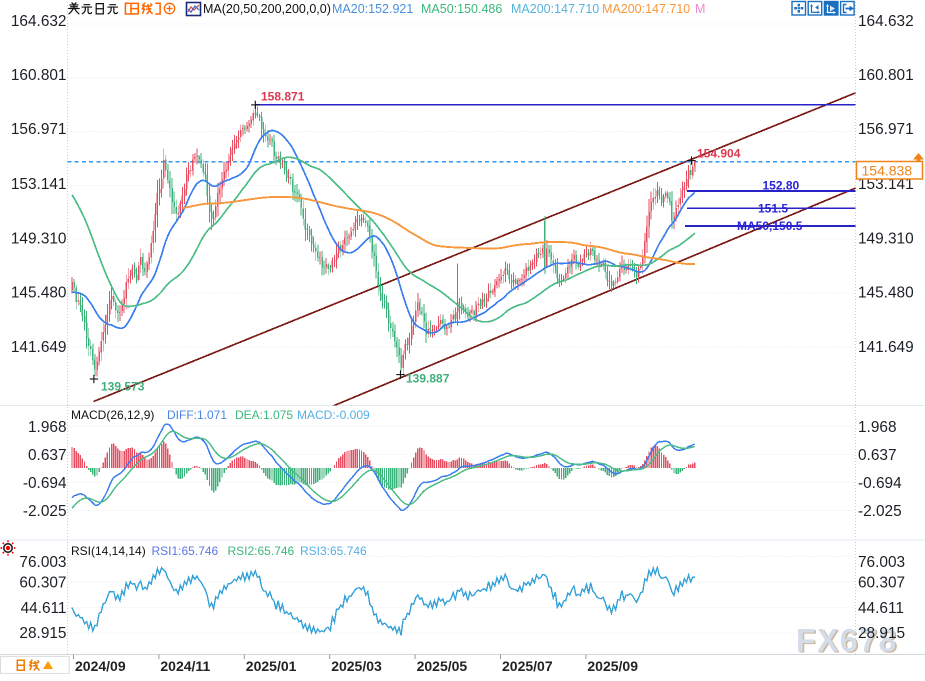 The width and height of the screenshot is (925, 681). I want to click on svg-text: 154.838, so click(887, 171).